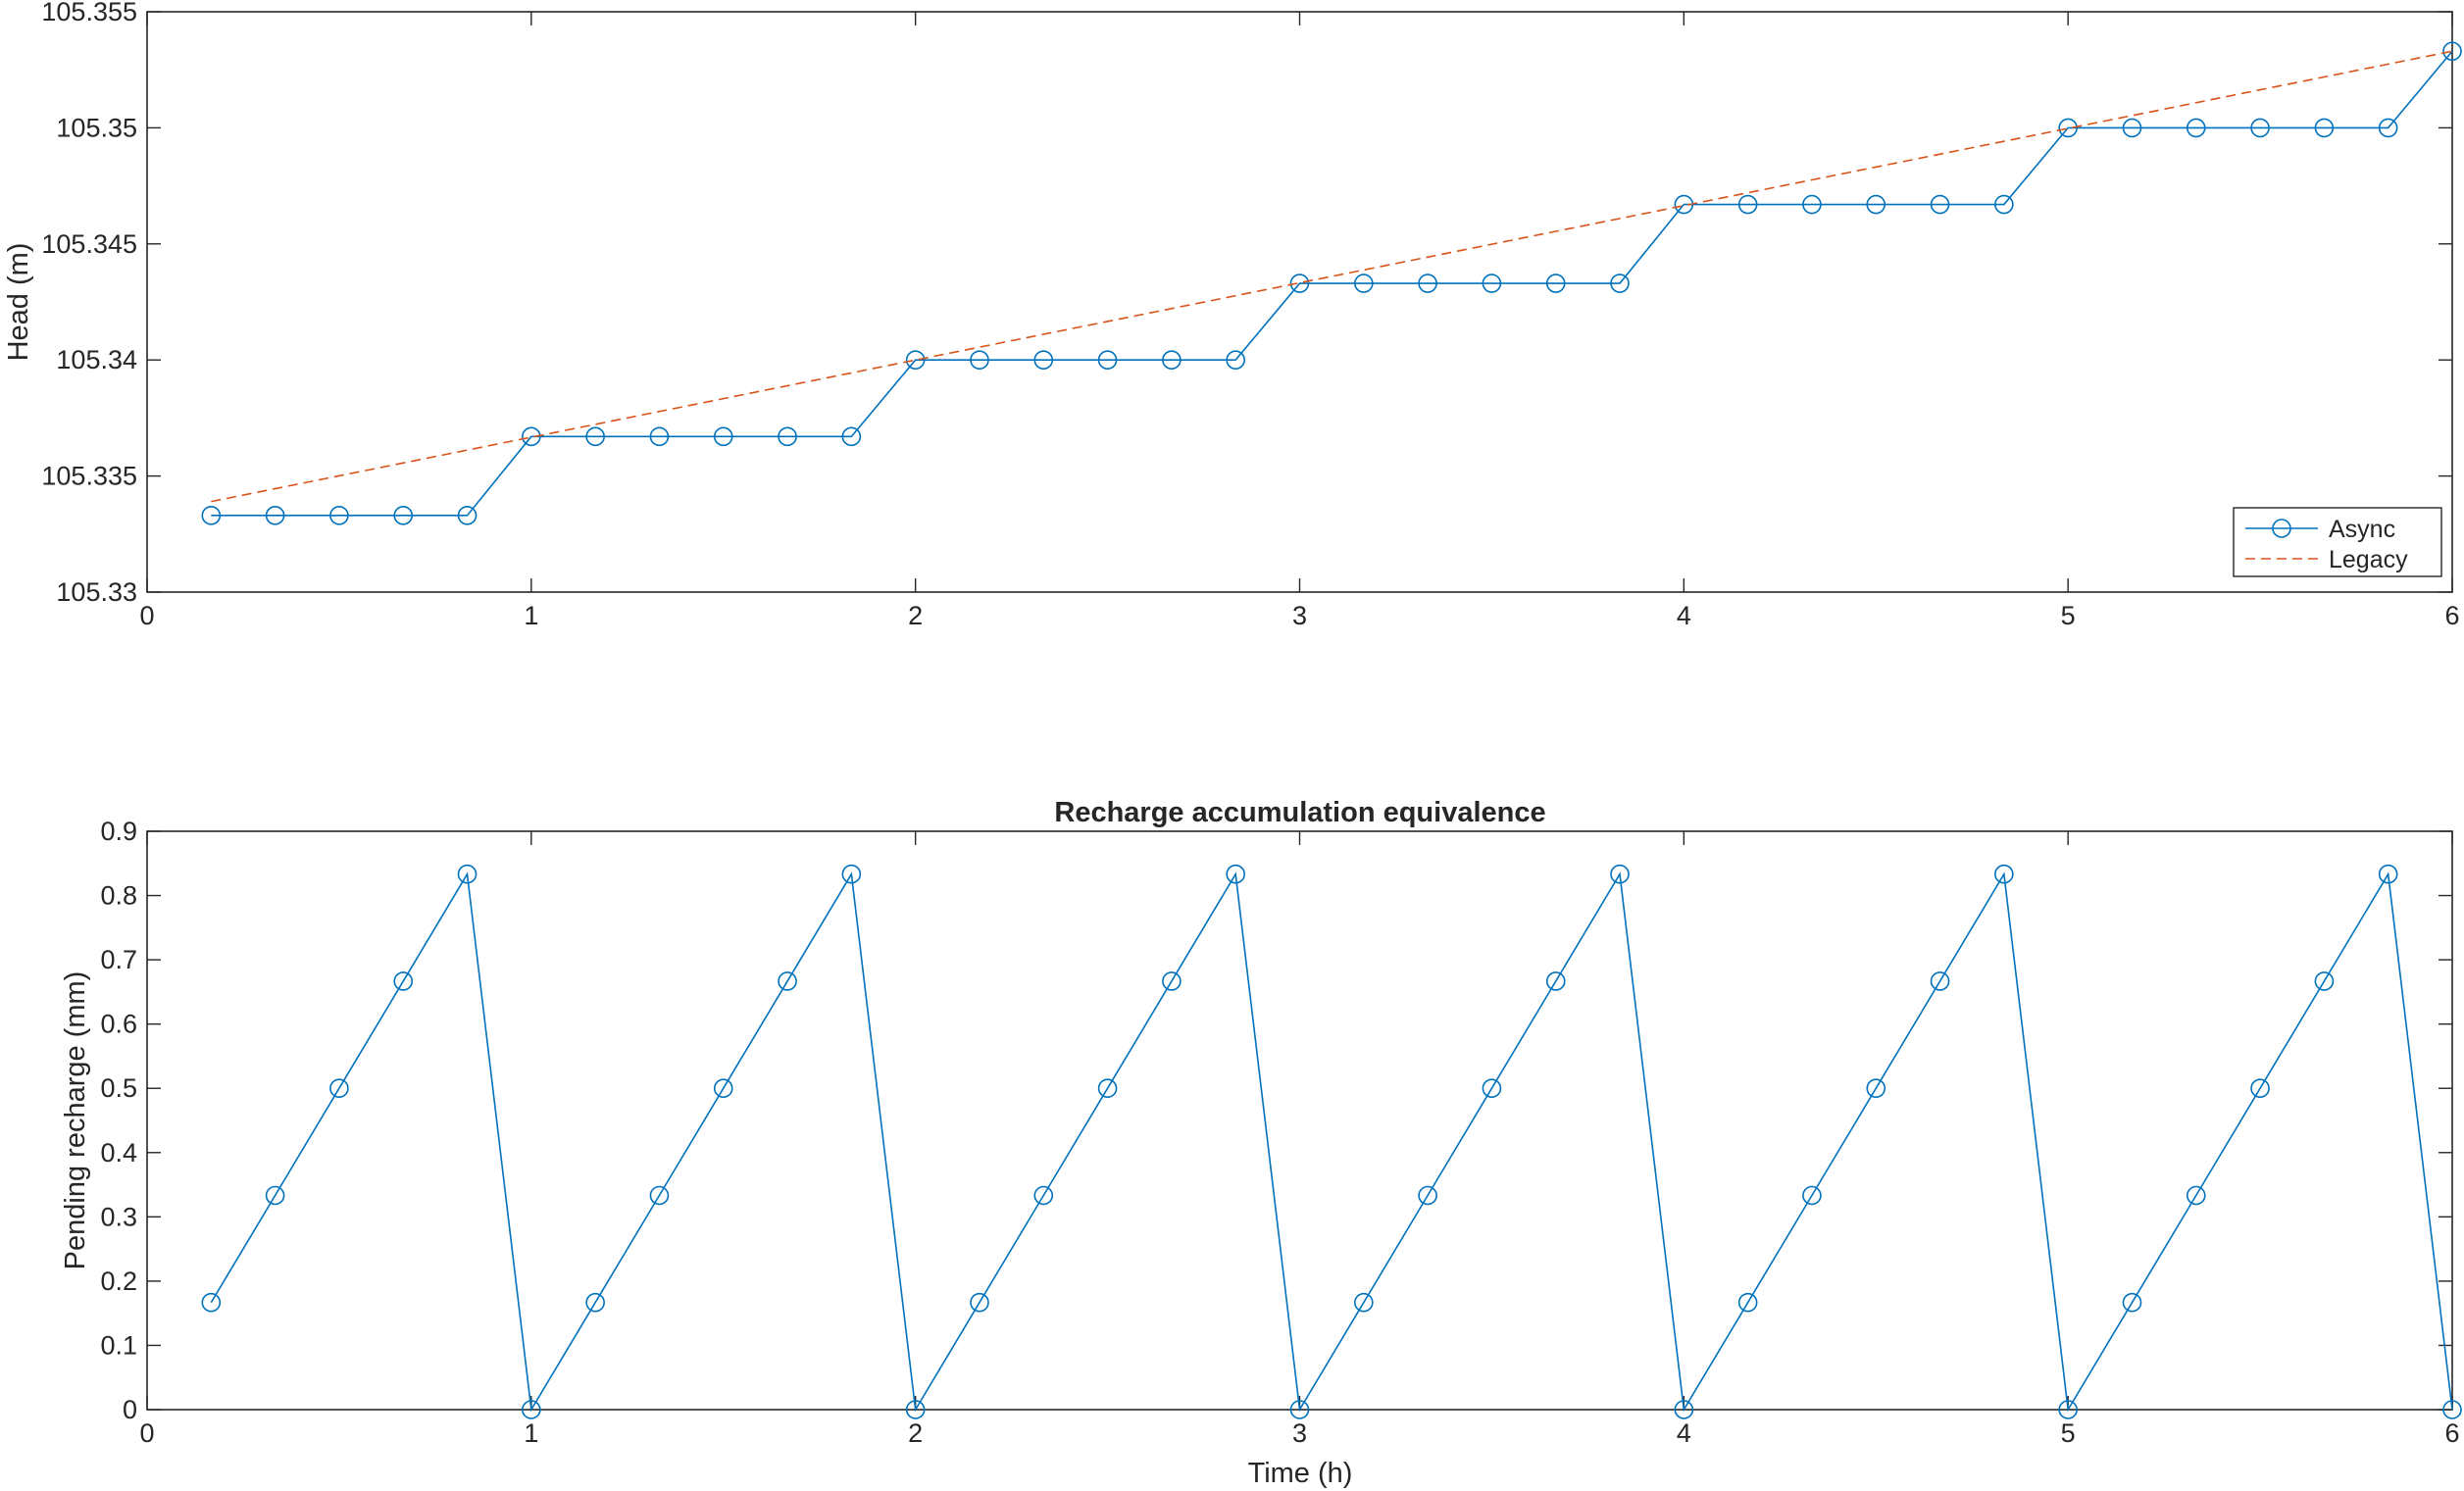 The width and height of the screenshot is (2464, 1491). I want to click on recharge-y-axis-label: Pending recharge (mm), so click(75, 1120).